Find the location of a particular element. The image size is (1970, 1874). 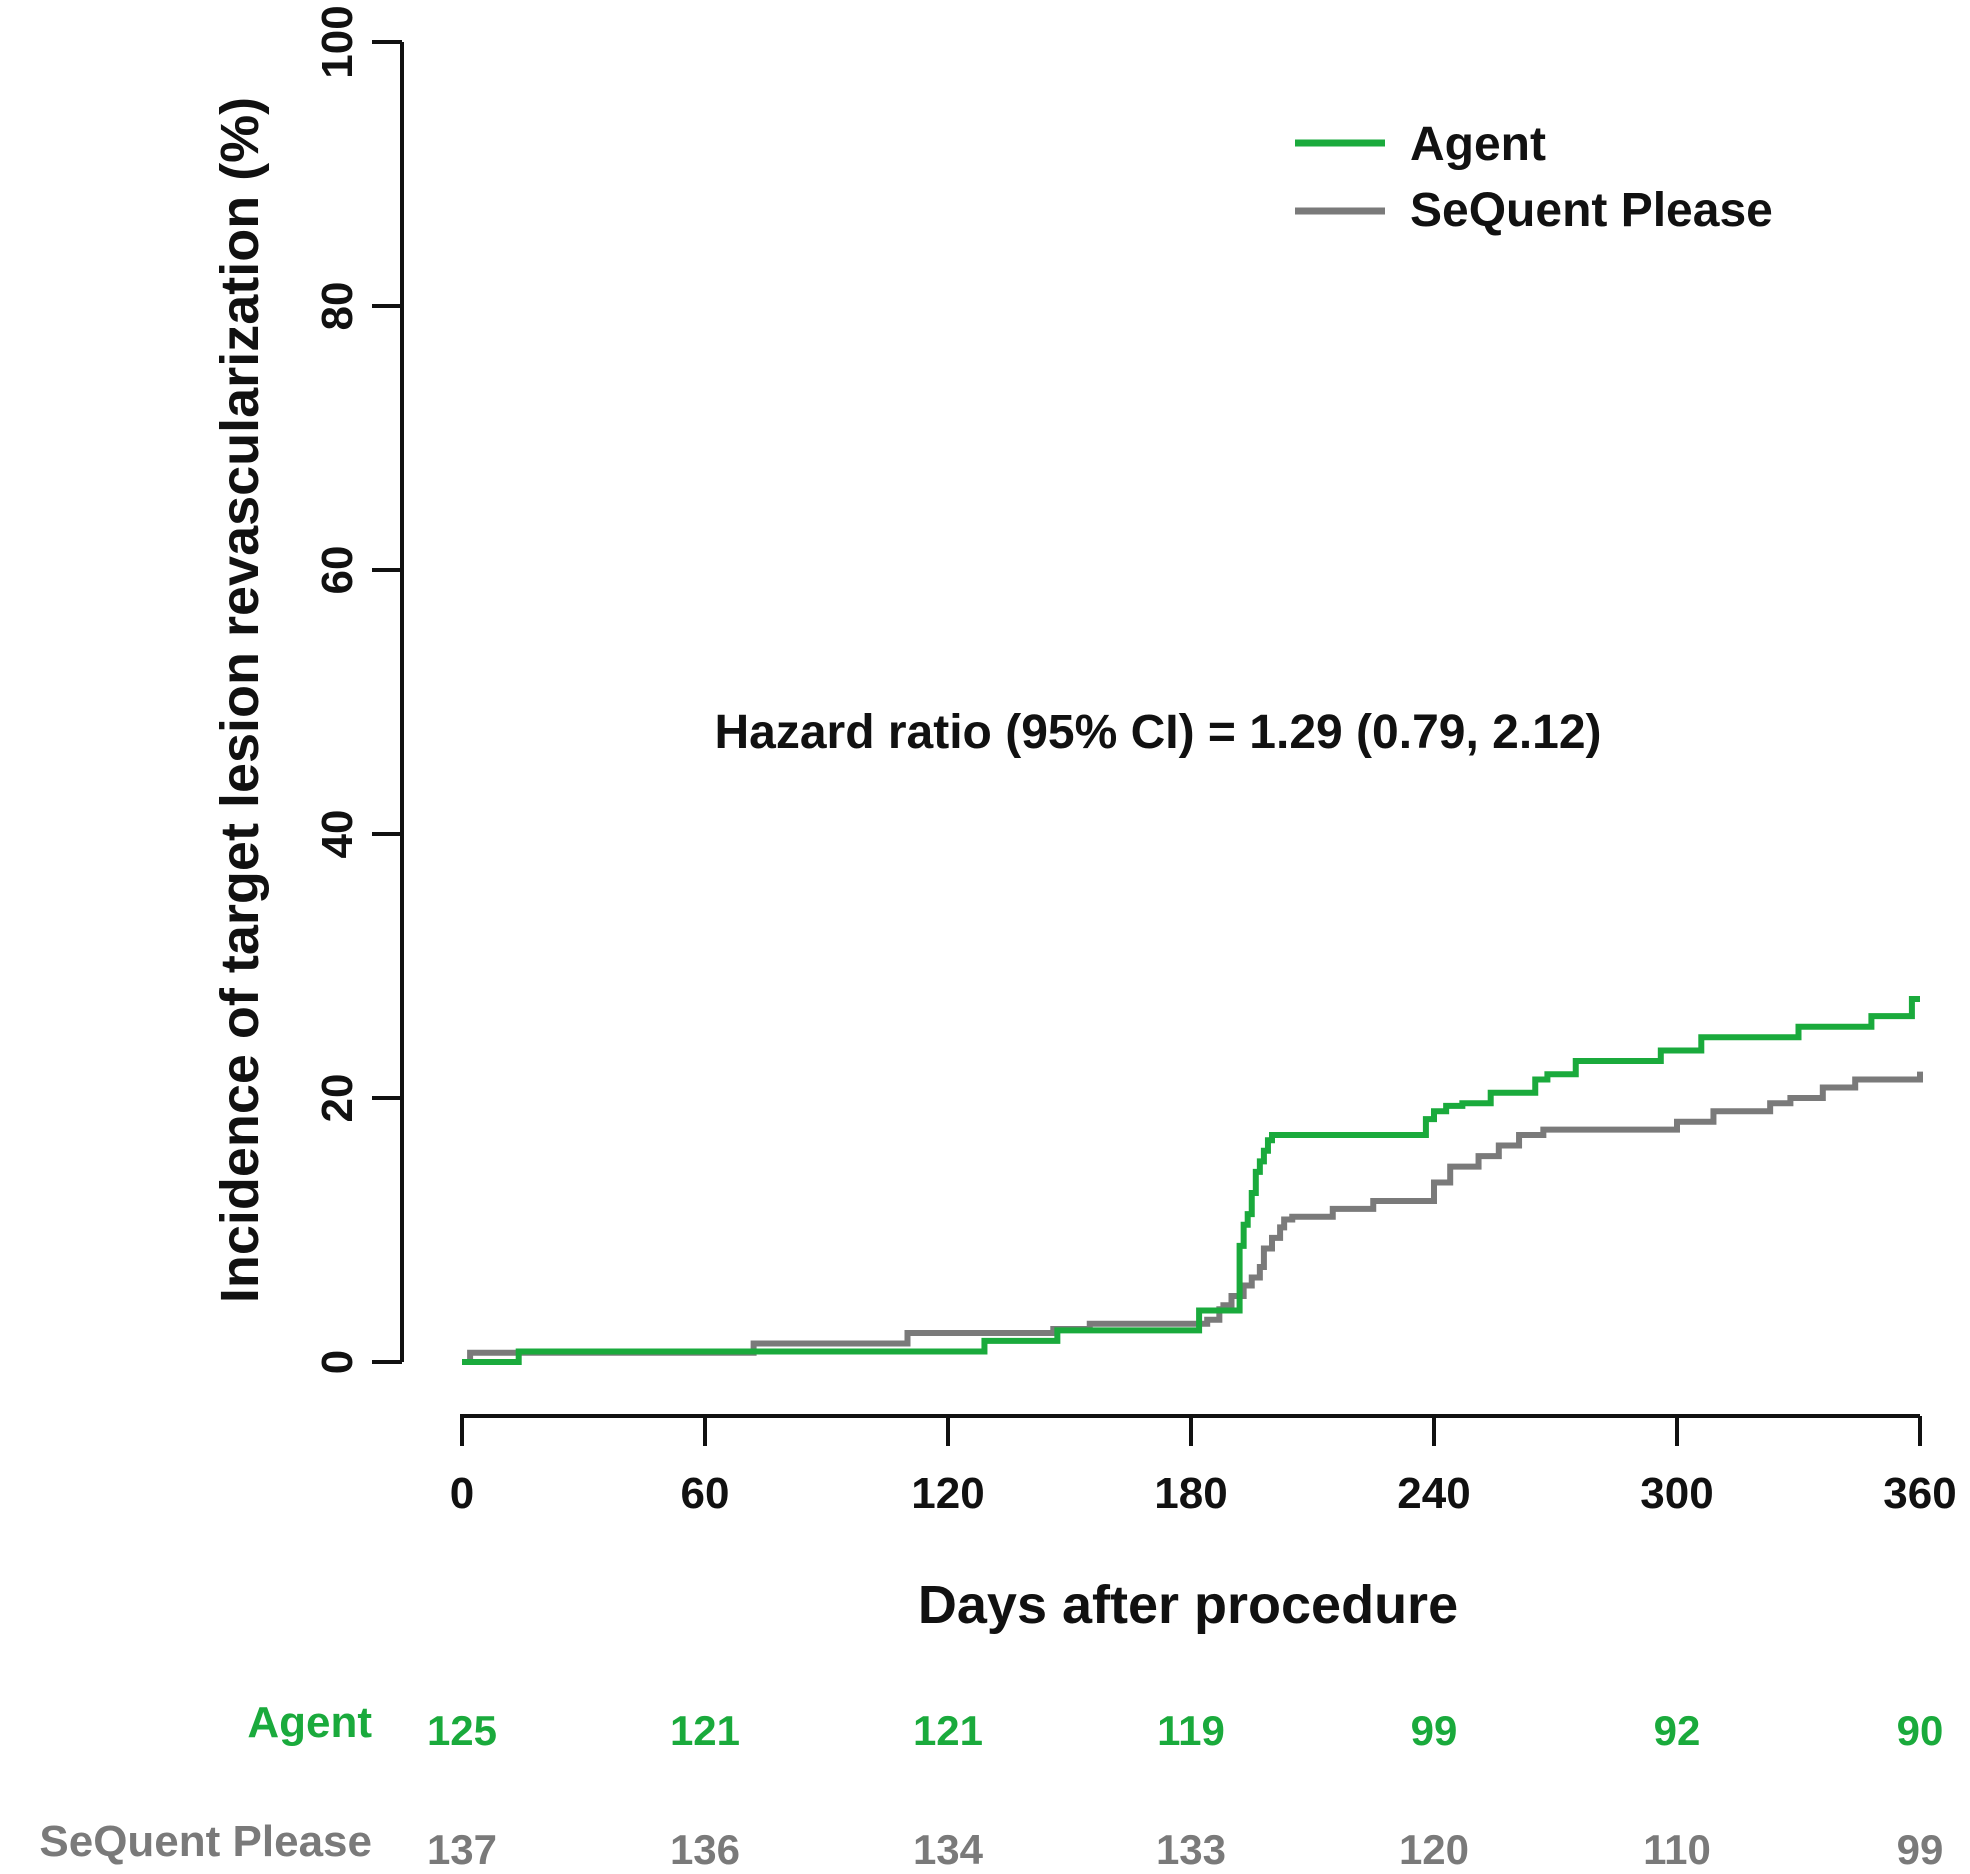

legend-label-sequent: SeQuent Please is located at coordinates (1591, 210).